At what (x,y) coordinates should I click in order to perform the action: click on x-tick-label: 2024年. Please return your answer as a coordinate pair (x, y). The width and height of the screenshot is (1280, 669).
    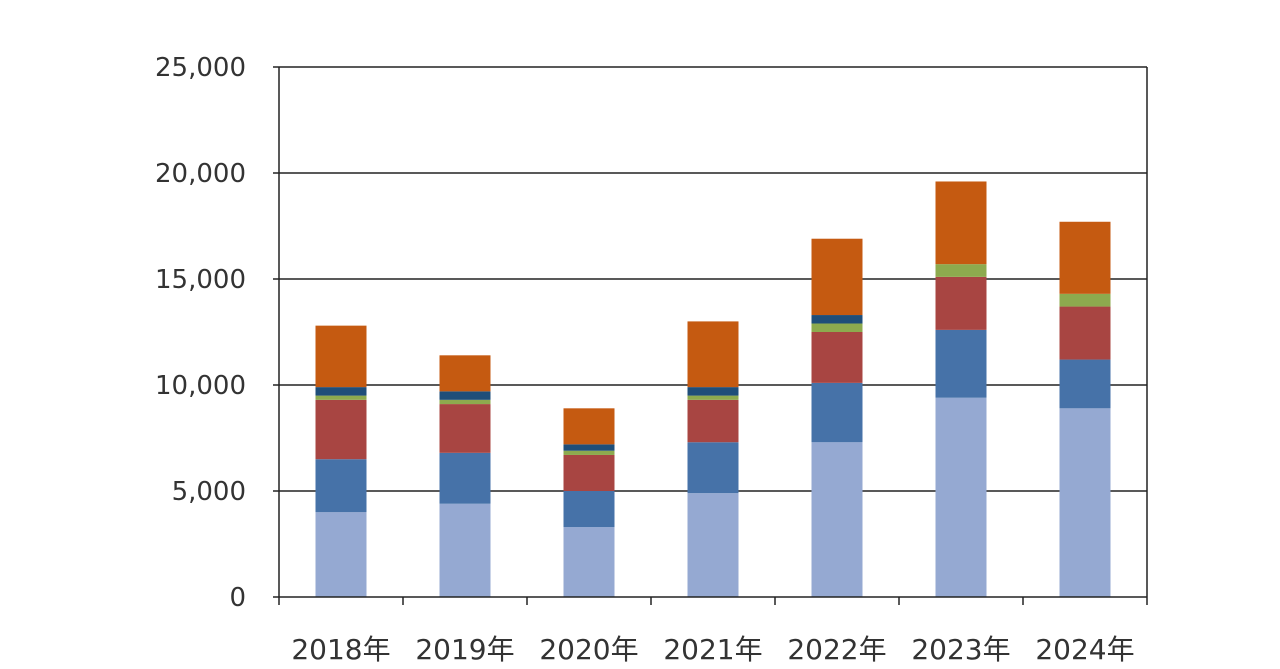
    Looking at the image, I should click on (1084, 649).